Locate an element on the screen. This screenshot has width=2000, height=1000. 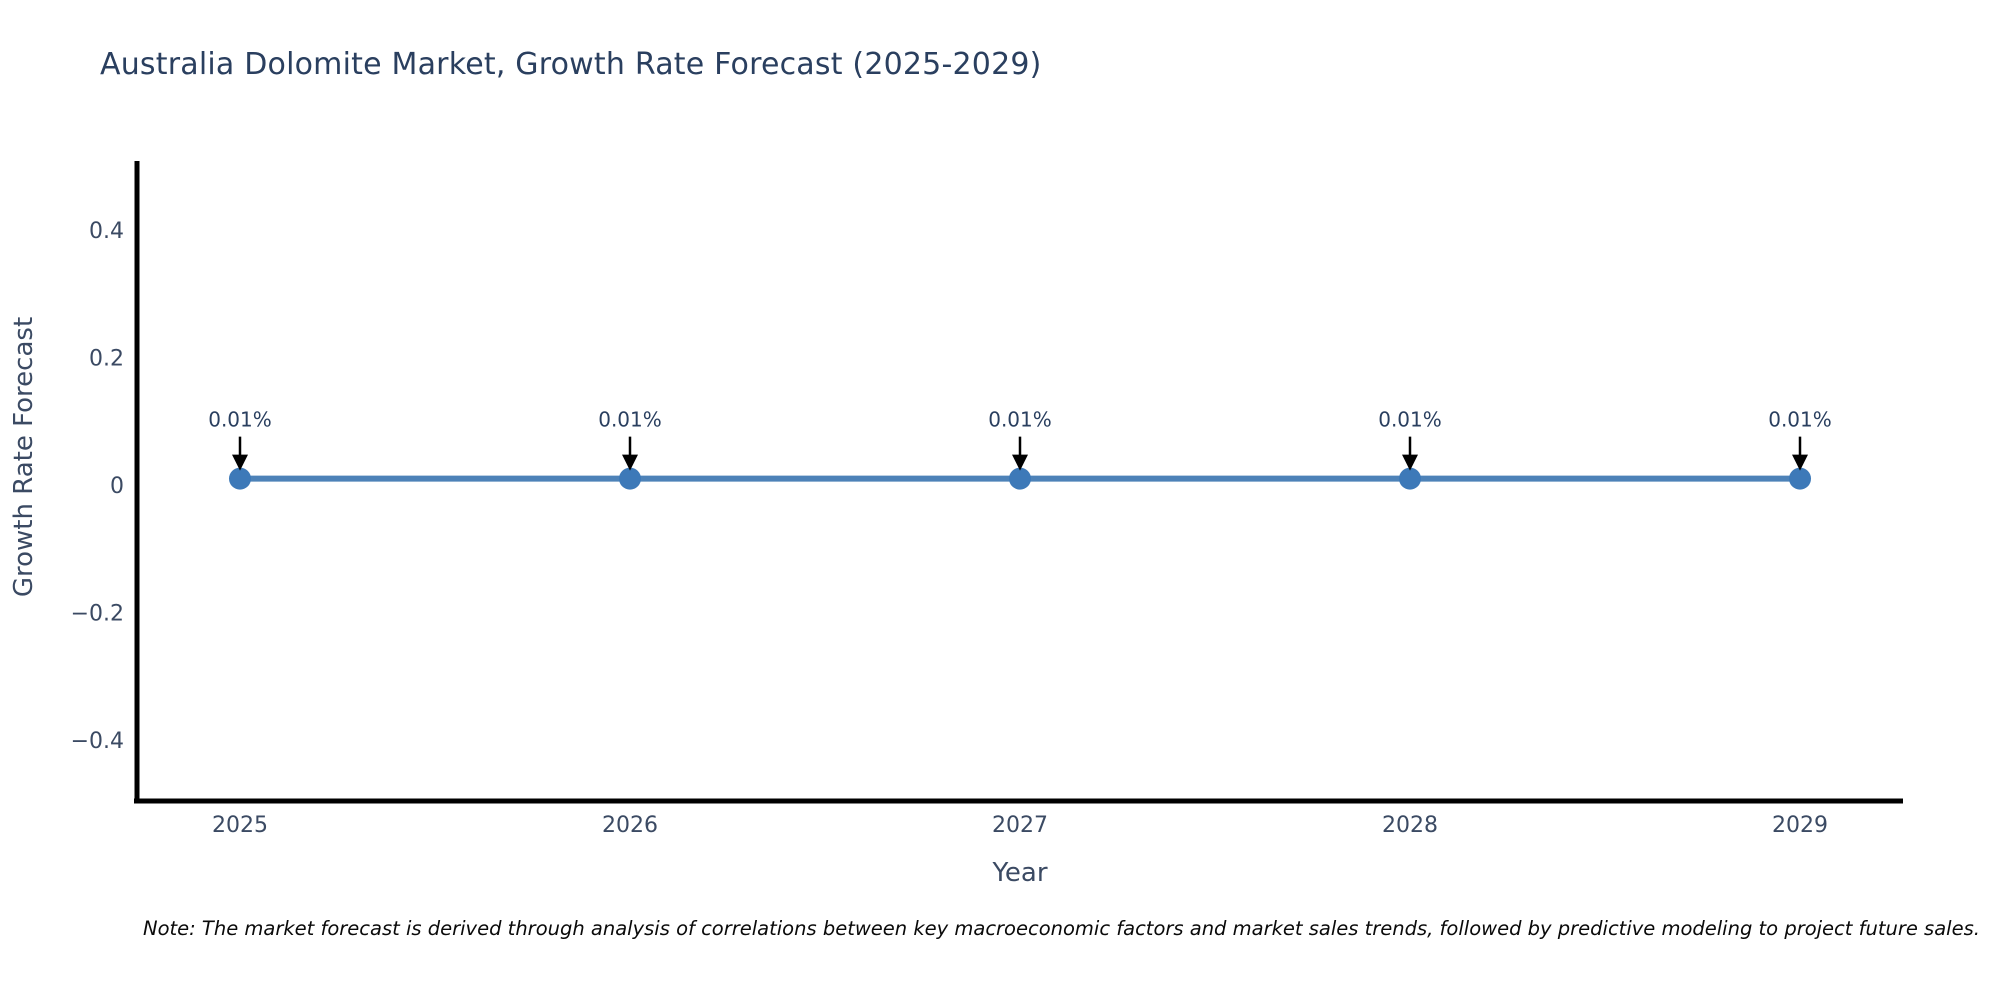
y-tick-label: 0.2 is located at coordinates (106, 359).